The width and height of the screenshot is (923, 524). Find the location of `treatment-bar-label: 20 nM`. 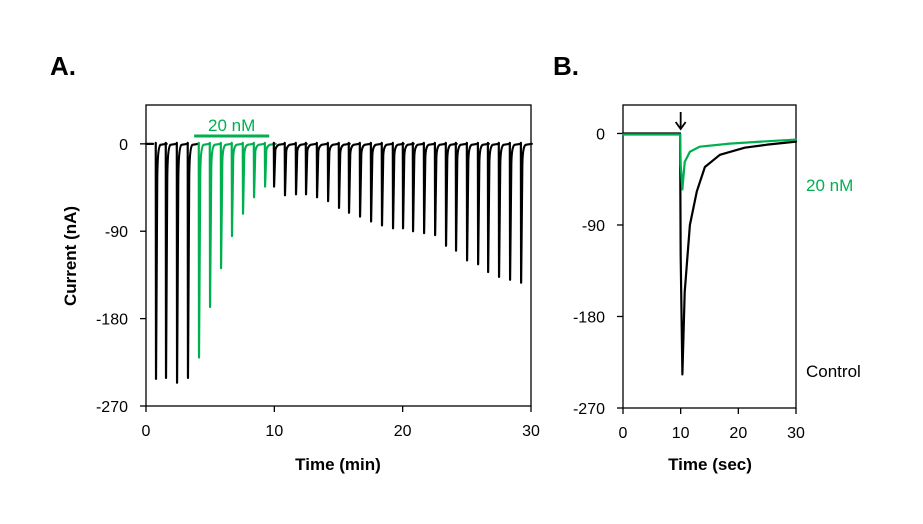

treatment-bar-label: 20 nM is located at coordinates (231, 125).